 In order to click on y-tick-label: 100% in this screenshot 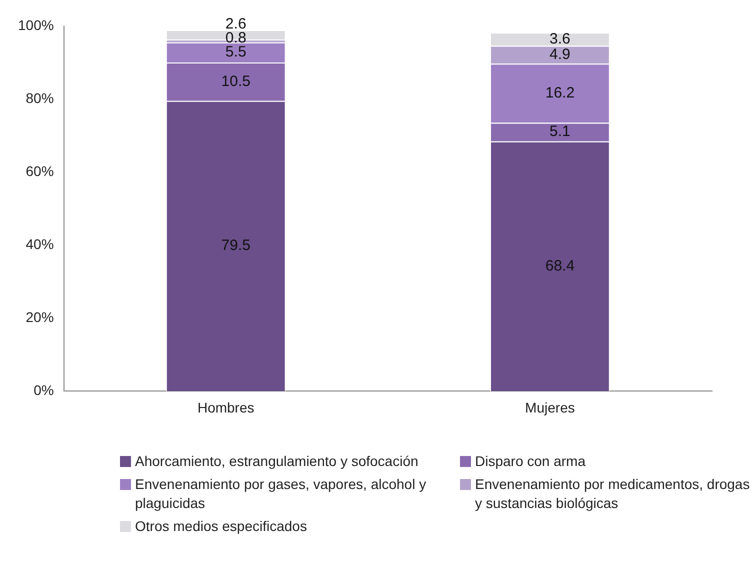, I will do `click(36, 24)`.